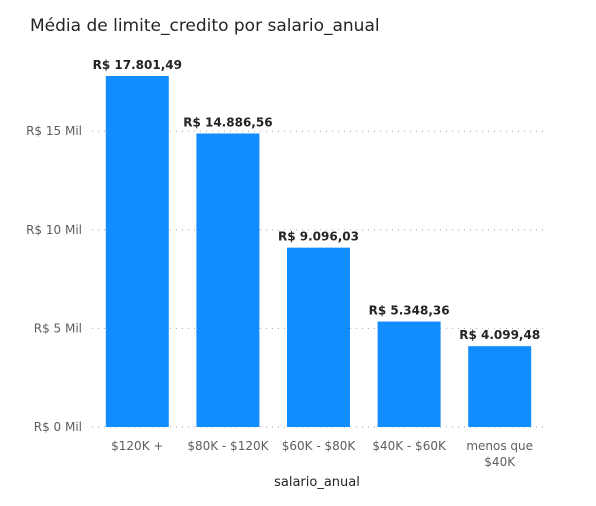 This screenshot has width=596, height=506. What do you see at coordinates (319, 446) in the screenshot?
I see `x-tick-label: $60K - $80K` at bounding box center [319, 446].